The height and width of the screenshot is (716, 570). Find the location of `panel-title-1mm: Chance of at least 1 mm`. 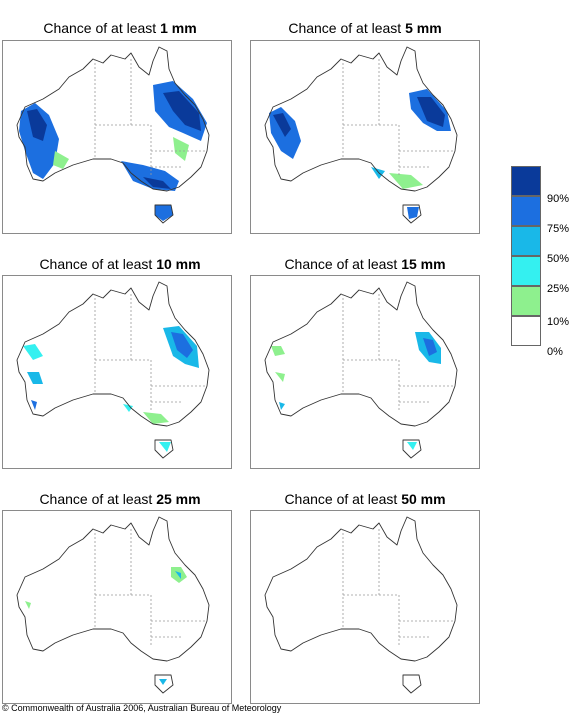

panel-title-1mm: Chance of at least 1 mm is located at coordinates (120, 28).